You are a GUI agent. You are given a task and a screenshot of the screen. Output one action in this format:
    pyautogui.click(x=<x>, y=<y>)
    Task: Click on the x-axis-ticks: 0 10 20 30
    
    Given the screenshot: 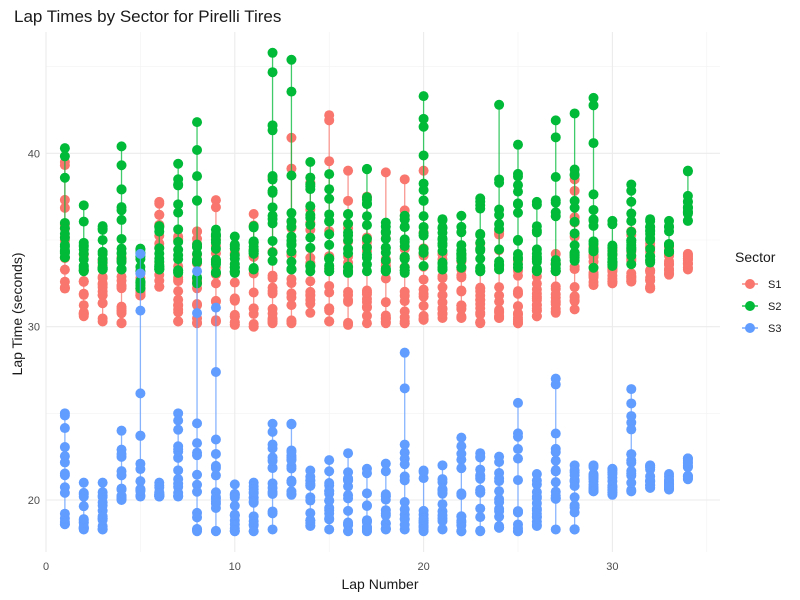 What is the action you would take?
    pyautogui.click(x=331, y=567)
    